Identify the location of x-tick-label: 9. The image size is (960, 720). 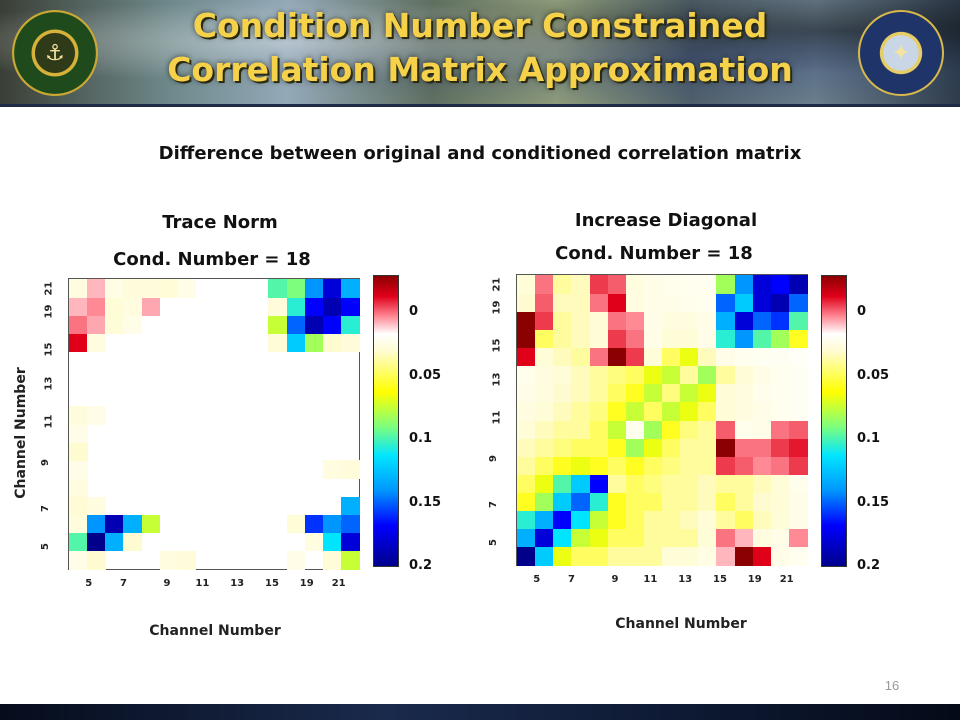
(167, 583).